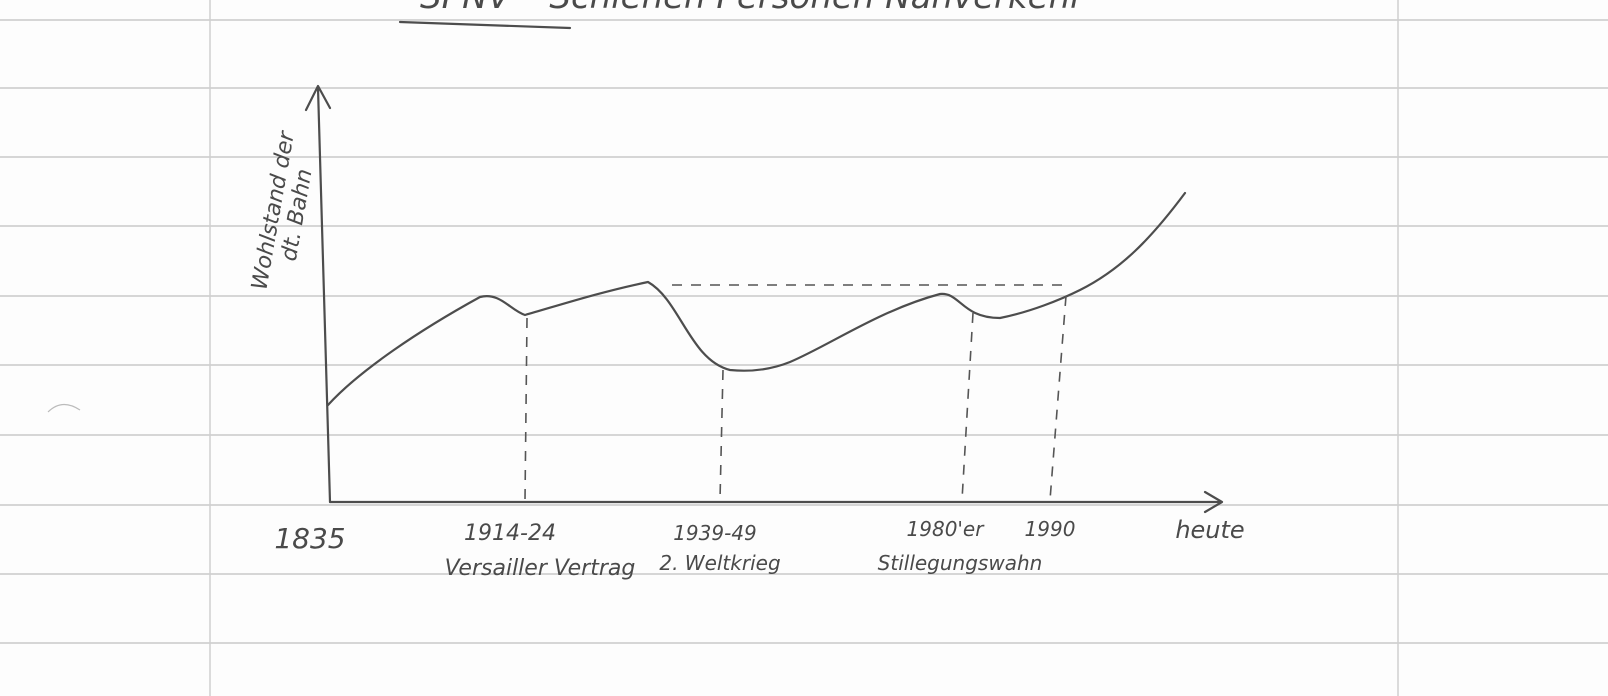 The width and height of the screenshot is (1608, 696). I want to click on x-label: 1835, so click(309, 538).